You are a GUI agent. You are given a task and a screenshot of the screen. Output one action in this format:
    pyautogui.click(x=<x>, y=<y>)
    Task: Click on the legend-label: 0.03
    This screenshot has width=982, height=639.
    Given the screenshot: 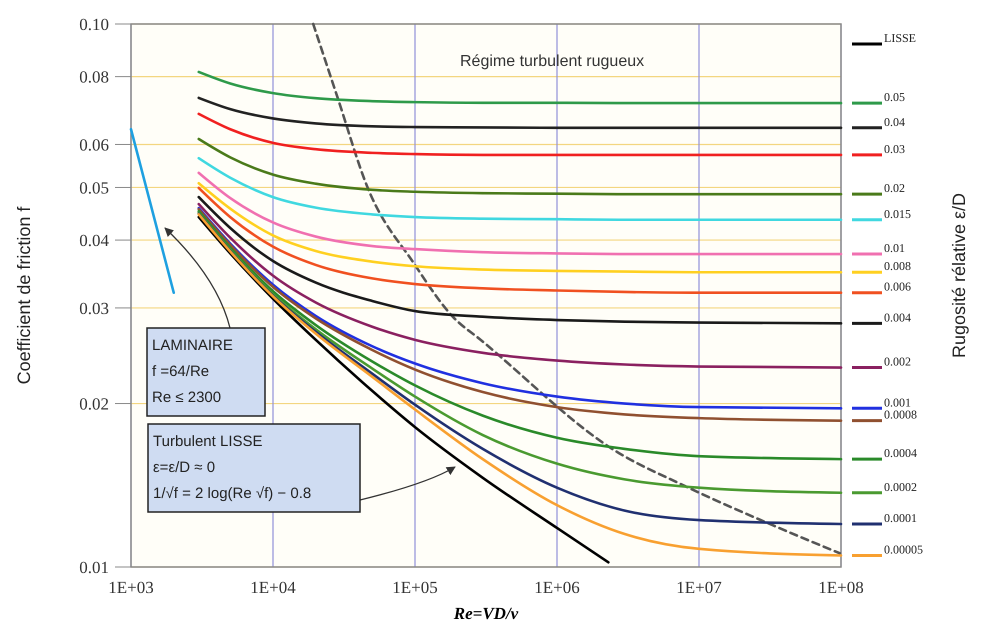 What is the action you would take?
    pyautogui.click(x=894, y=149)
    